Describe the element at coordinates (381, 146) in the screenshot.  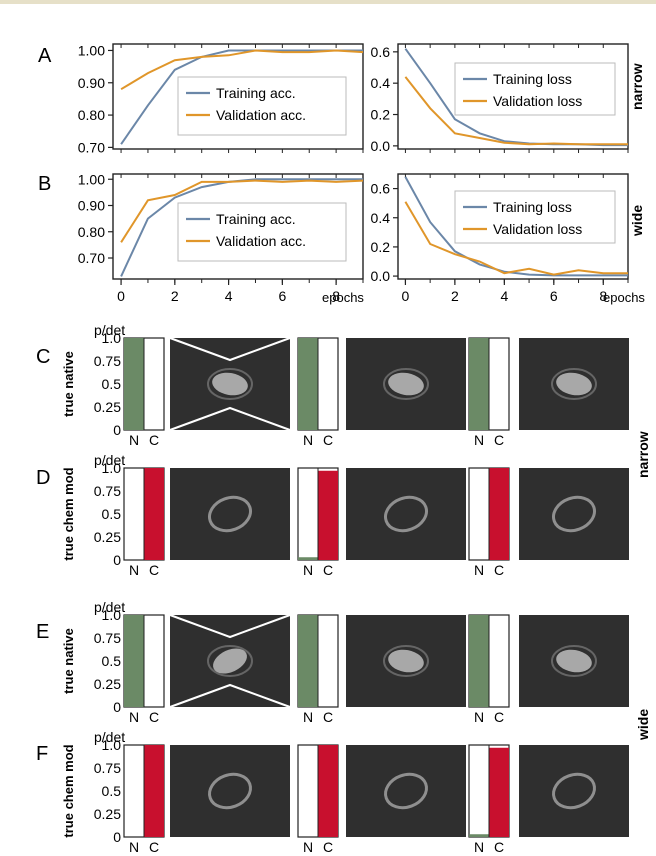
I see `y-tick-label: 0.0` at that location.